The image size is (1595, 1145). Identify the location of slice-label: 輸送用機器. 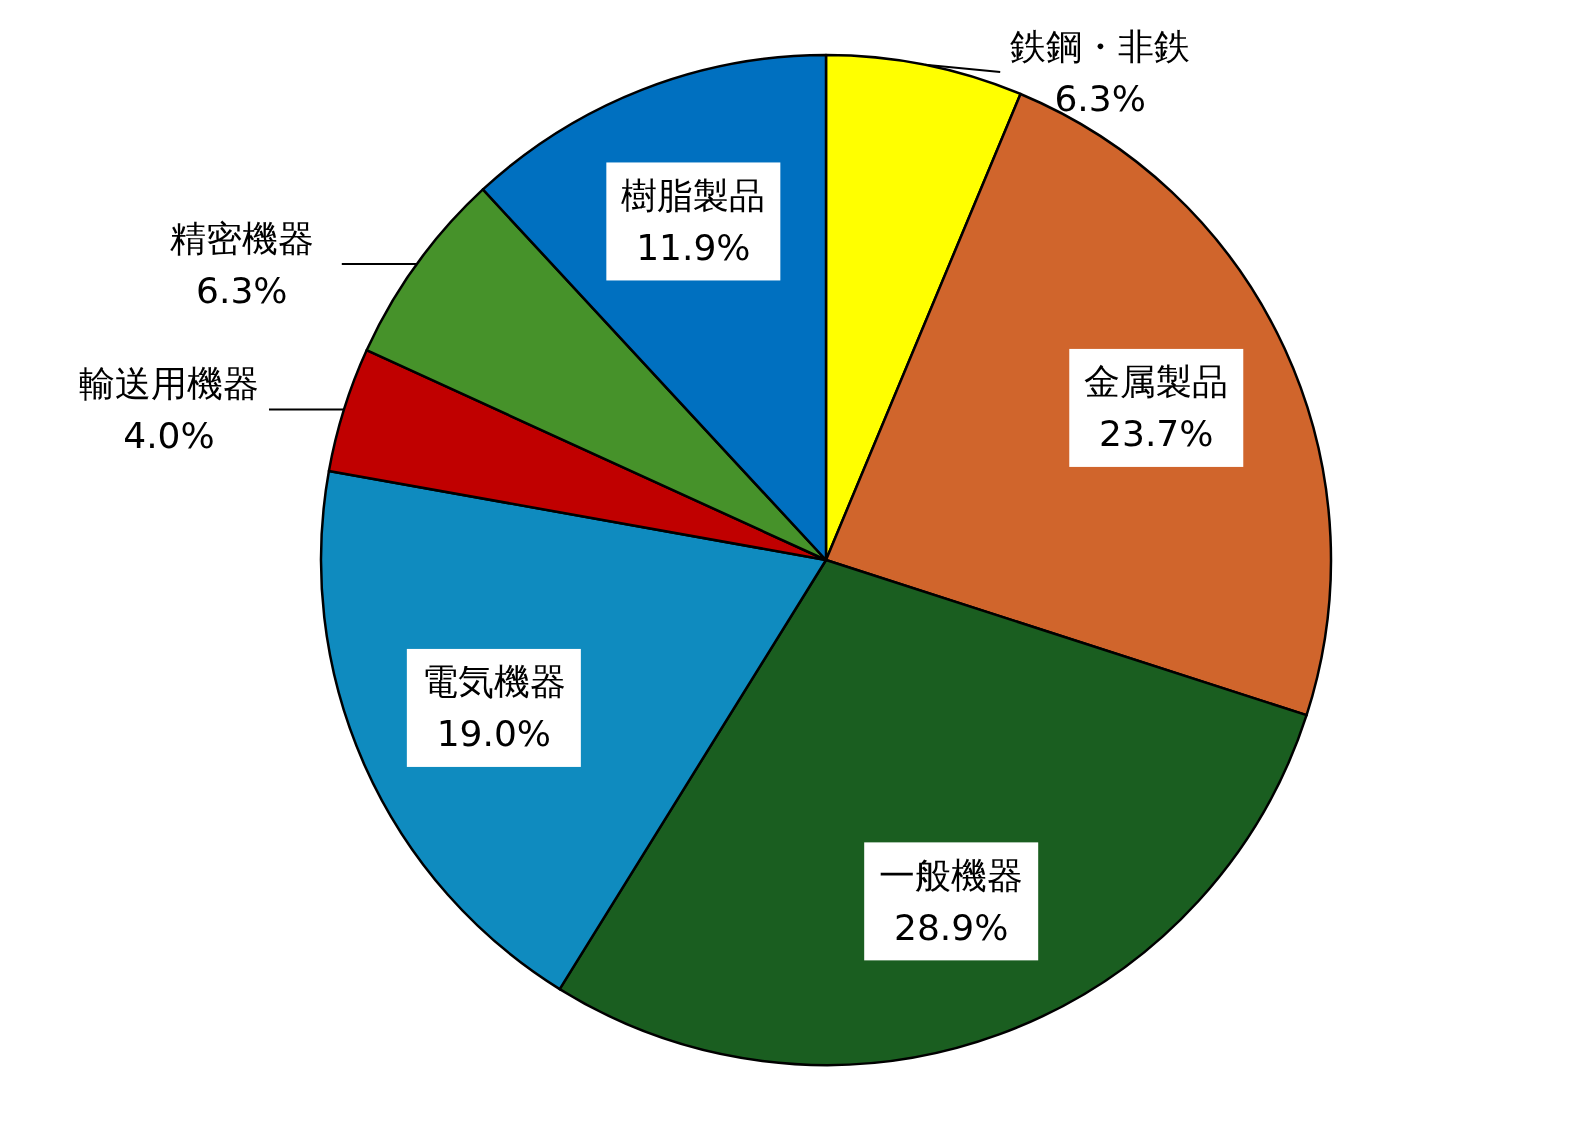
(168, 383).